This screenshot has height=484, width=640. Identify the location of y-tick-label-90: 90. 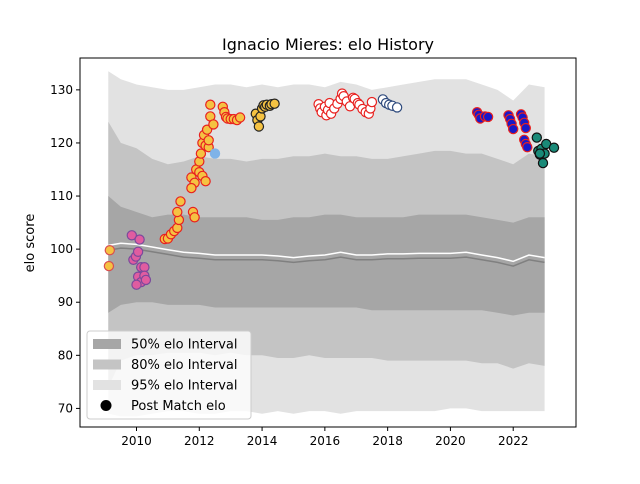
(65, 302).